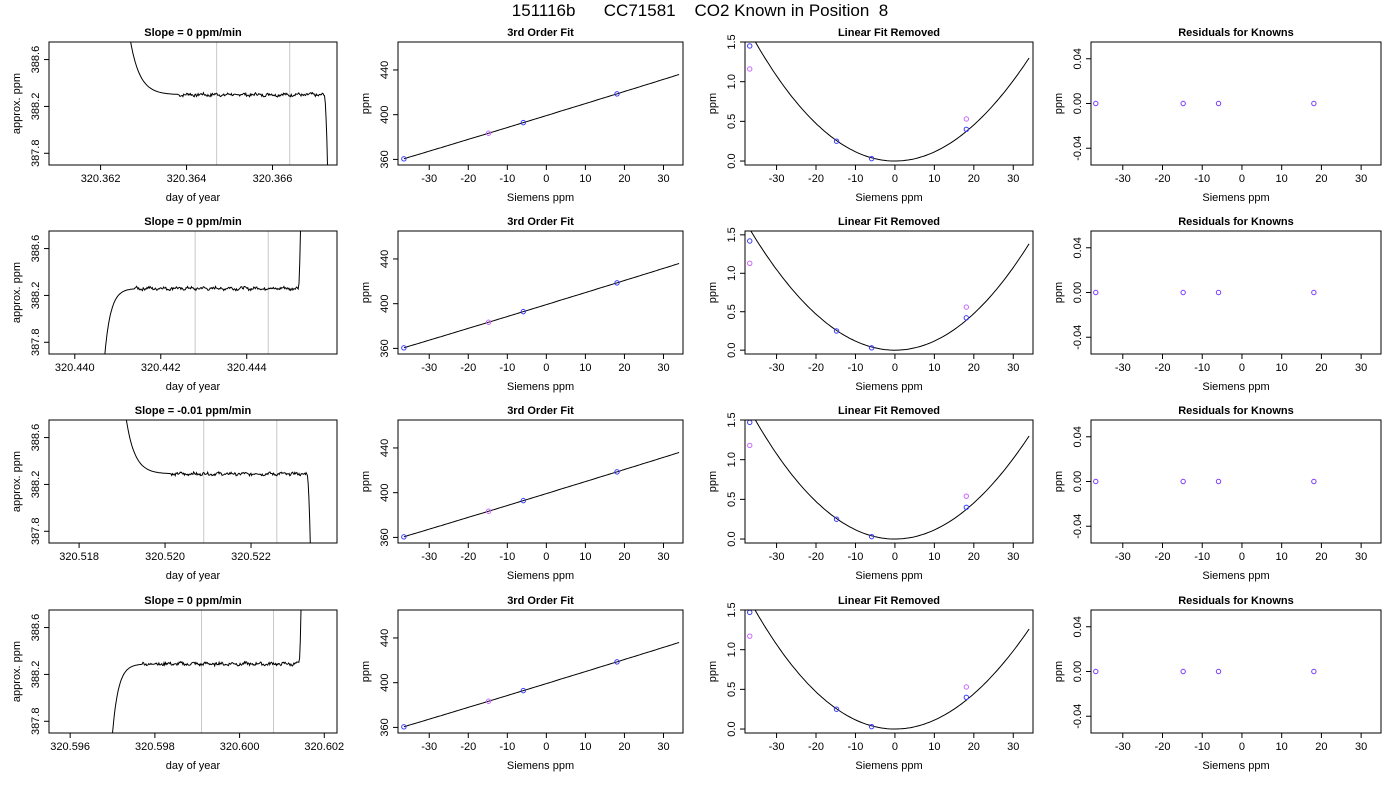 Image resolution: width=1400 pixels, height=800 pixels. What do you see at coordinates (1078, 103) in the screenshot?
I see `y-tick-label: 0.00` at bounding box center [1078, 103].